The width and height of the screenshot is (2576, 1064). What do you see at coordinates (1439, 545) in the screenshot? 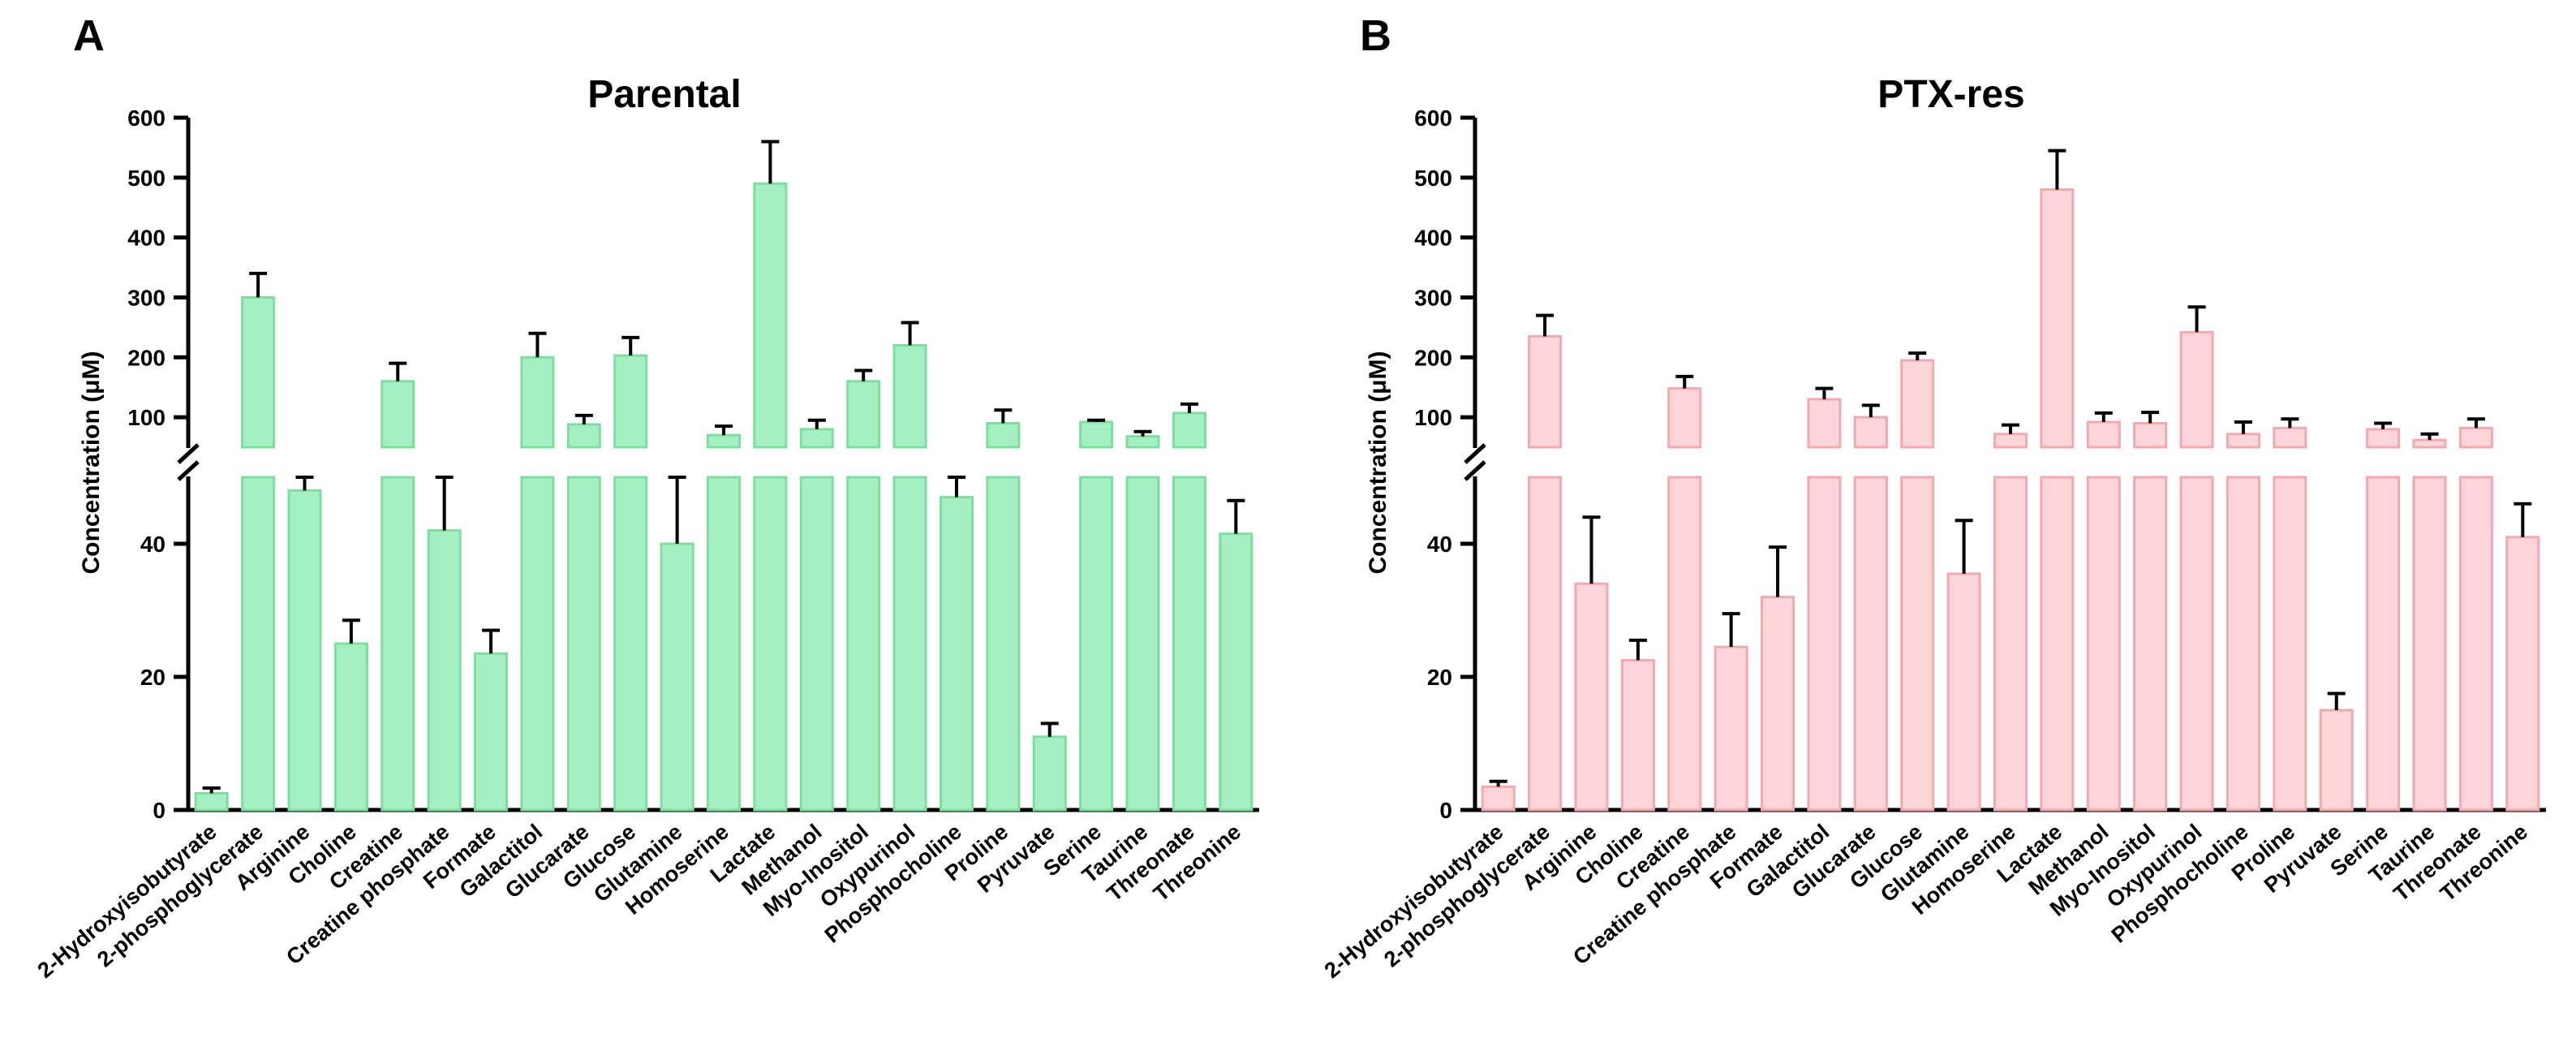
I see `y-tick-label: 40` at bounding box center [1439, 545].